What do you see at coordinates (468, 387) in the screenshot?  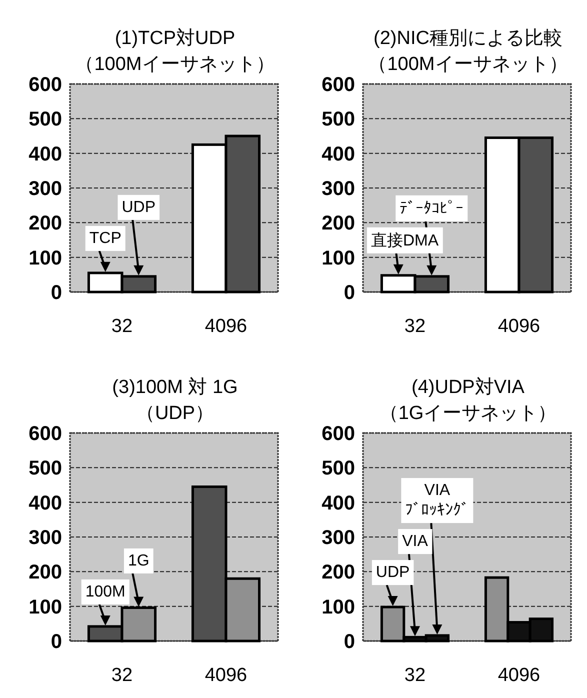 I see `chart-title: (4)UDP対VIA` at bounding box center [468, 387].